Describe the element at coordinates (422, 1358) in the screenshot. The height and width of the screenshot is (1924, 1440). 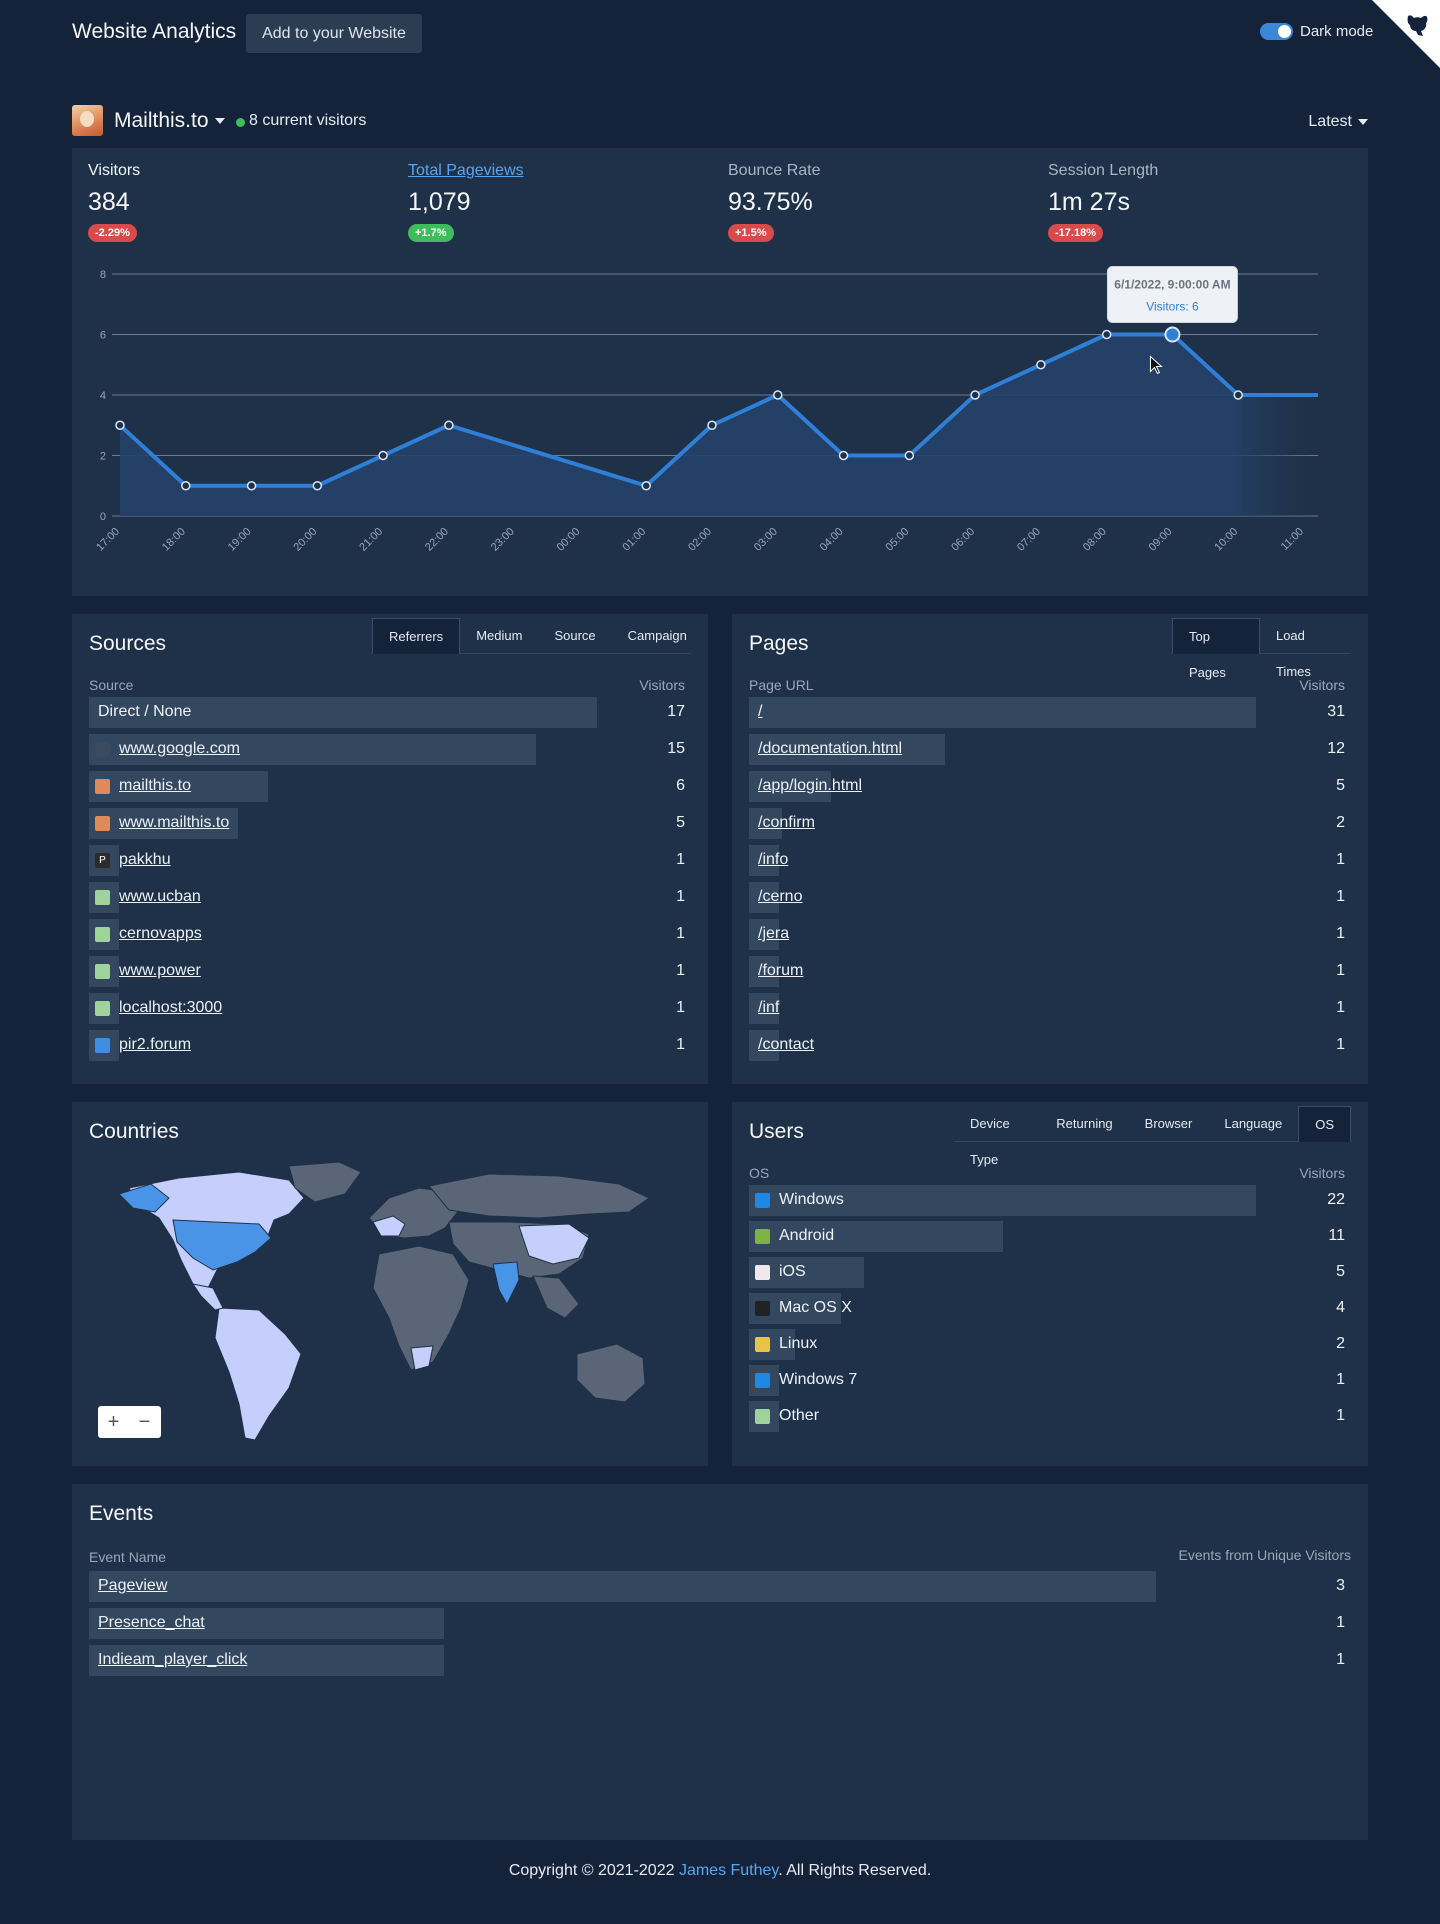
I see `map-region-south-africa` at that location.